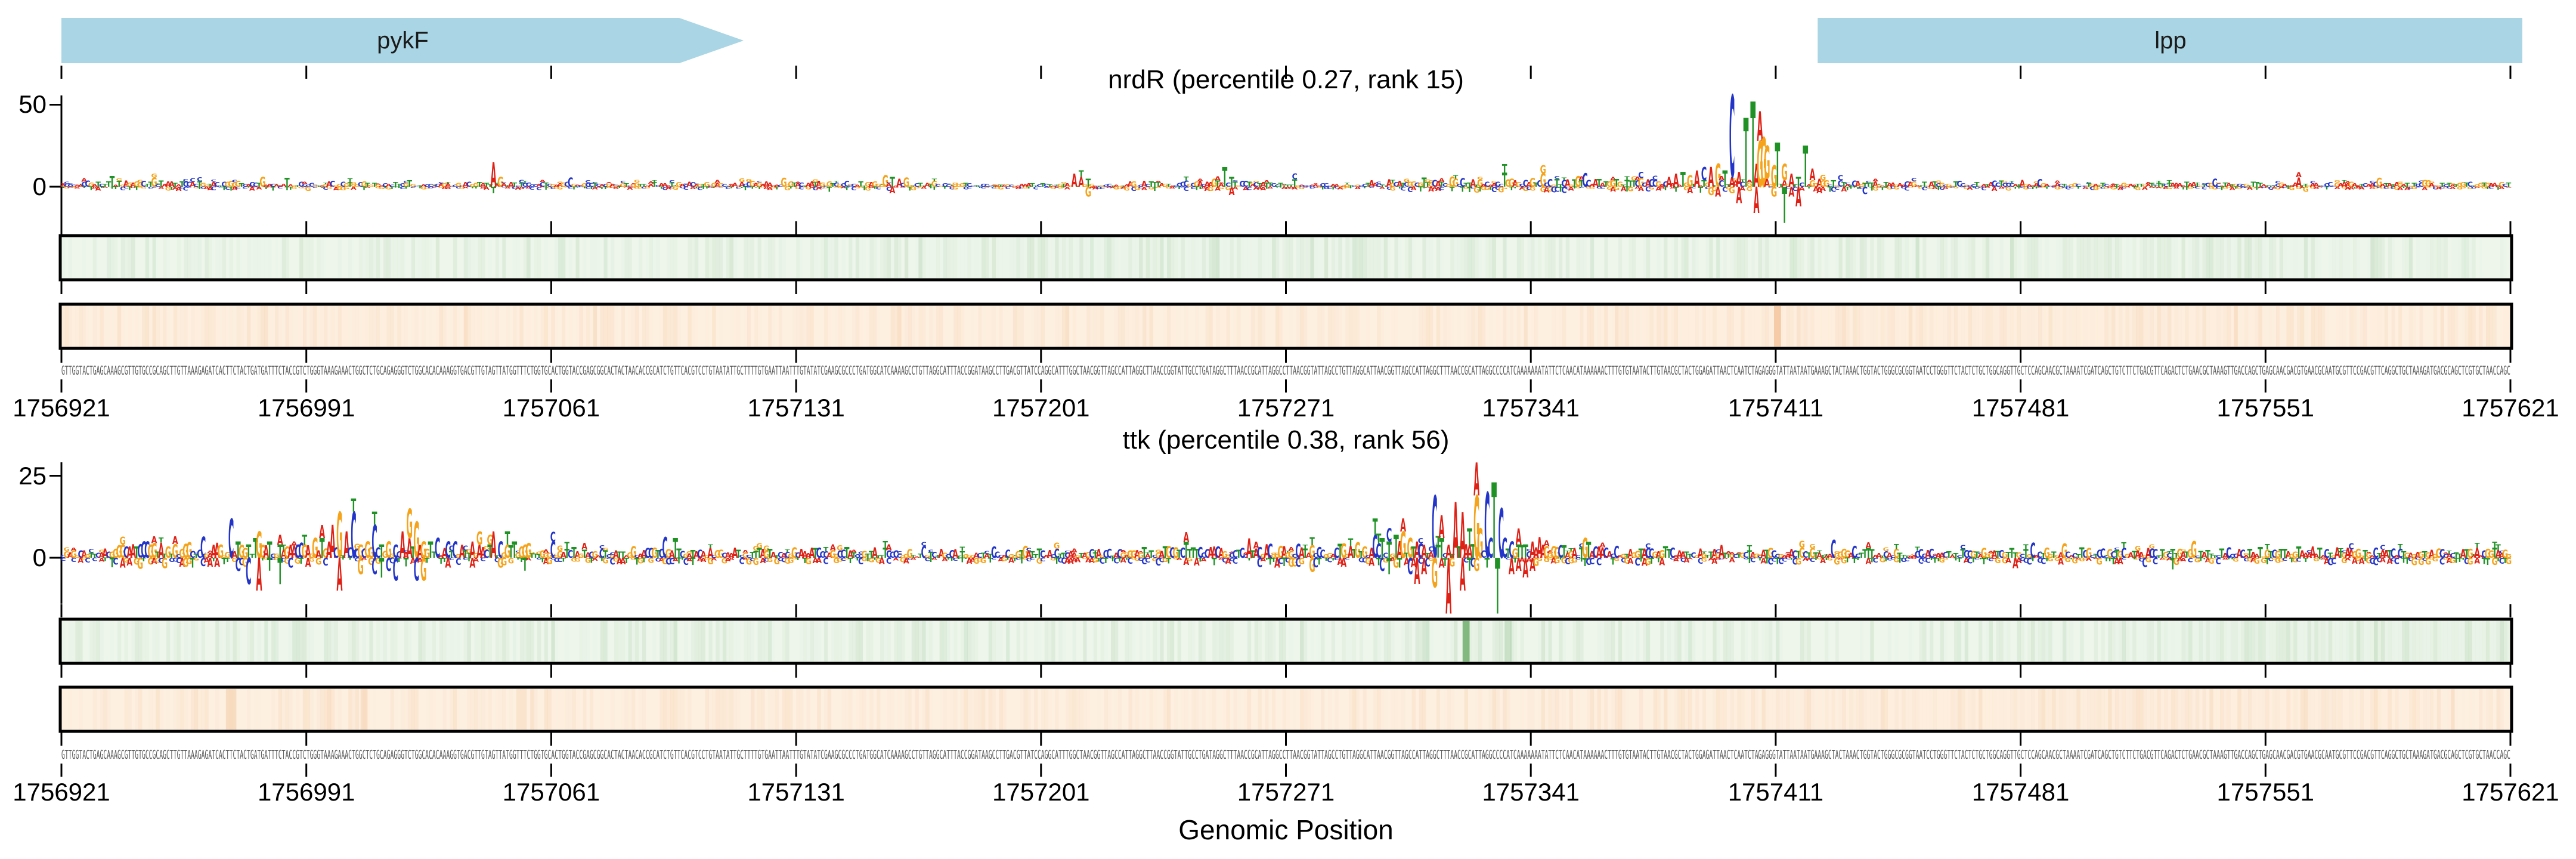 The width and height of the screenshot is (2576, 859). Describe the element at coordinates (402, 40) in the screenshot. I see `gene-arrow-pykF` at that location.